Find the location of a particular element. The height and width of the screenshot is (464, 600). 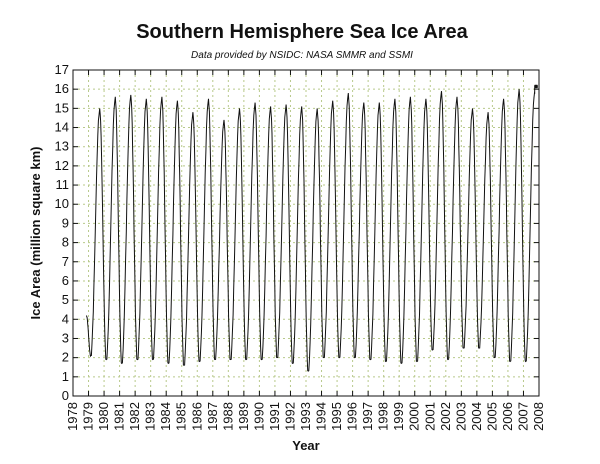

y-tick-label: 4 is located at coordinates (65, 318).